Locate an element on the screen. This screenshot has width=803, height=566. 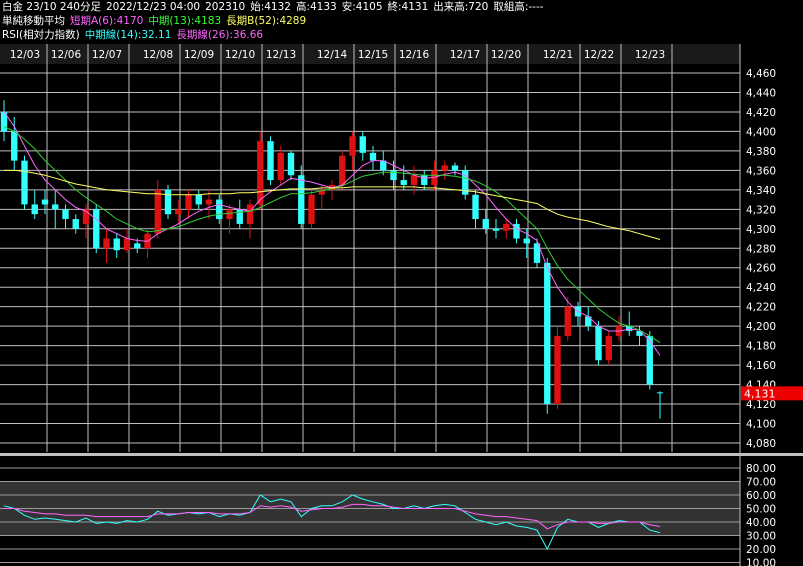
x-tick-label: 12/16 is located at coordinates (414, 55).